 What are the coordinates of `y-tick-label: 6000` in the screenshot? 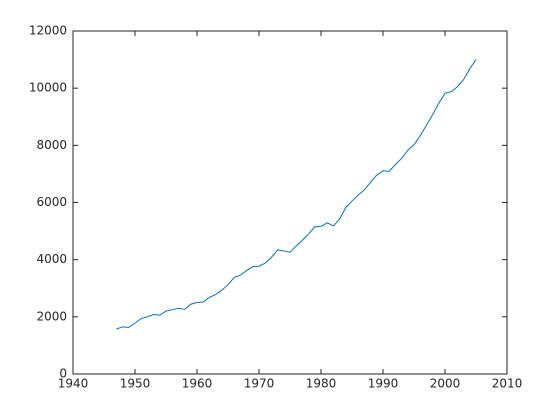 It's located at (51, 202).